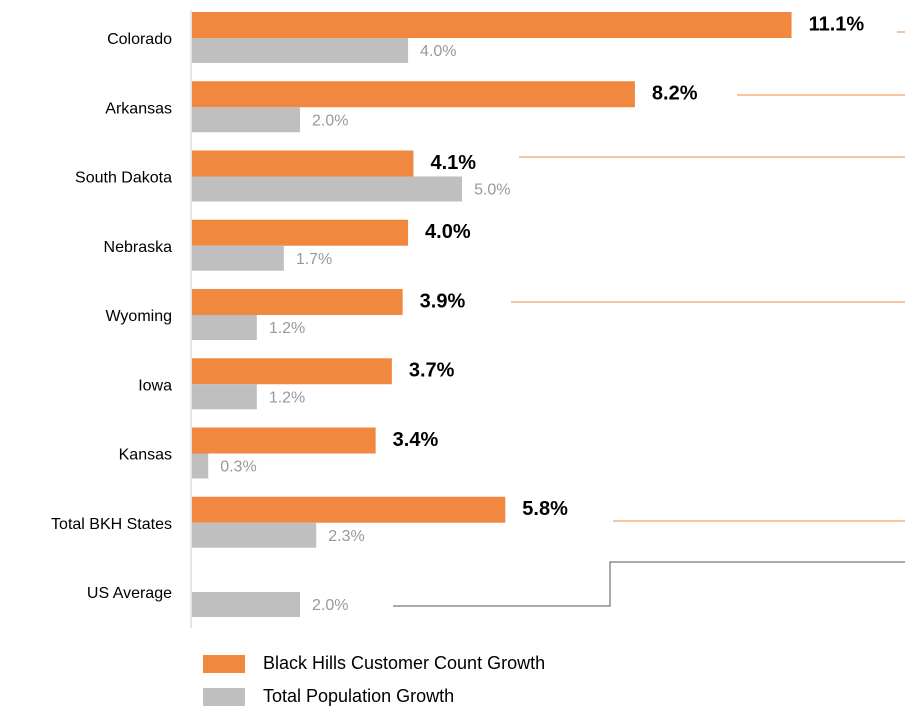 Image resolution: width=907 pixels, height=707 pixels. Describe the element at coordinates (675, 94) in the screenshot. I see `value-label: 8.2%` at that location.